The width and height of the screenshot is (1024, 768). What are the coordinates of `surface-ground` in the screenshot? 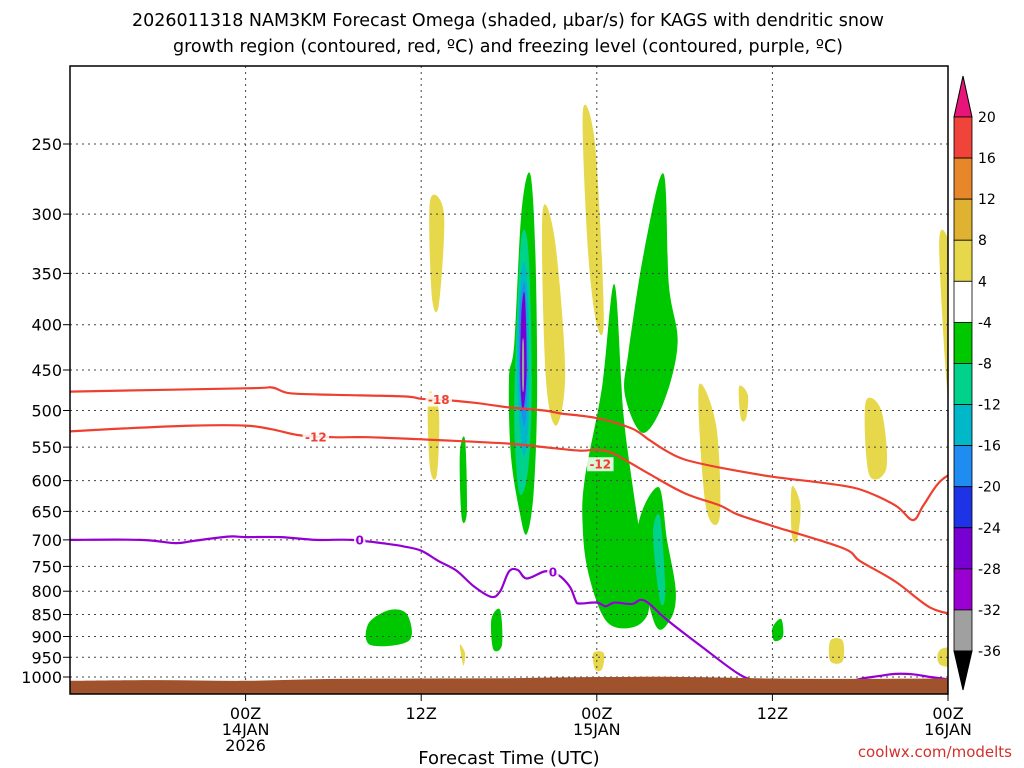 It's located at (509, 685).